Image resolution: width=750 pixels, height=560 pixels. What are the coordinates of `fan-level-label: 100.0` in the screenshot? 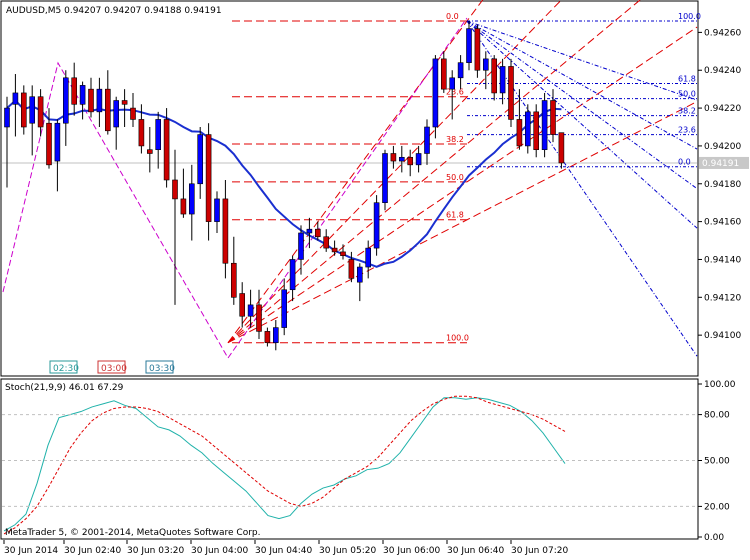 It's located at (689, 16).